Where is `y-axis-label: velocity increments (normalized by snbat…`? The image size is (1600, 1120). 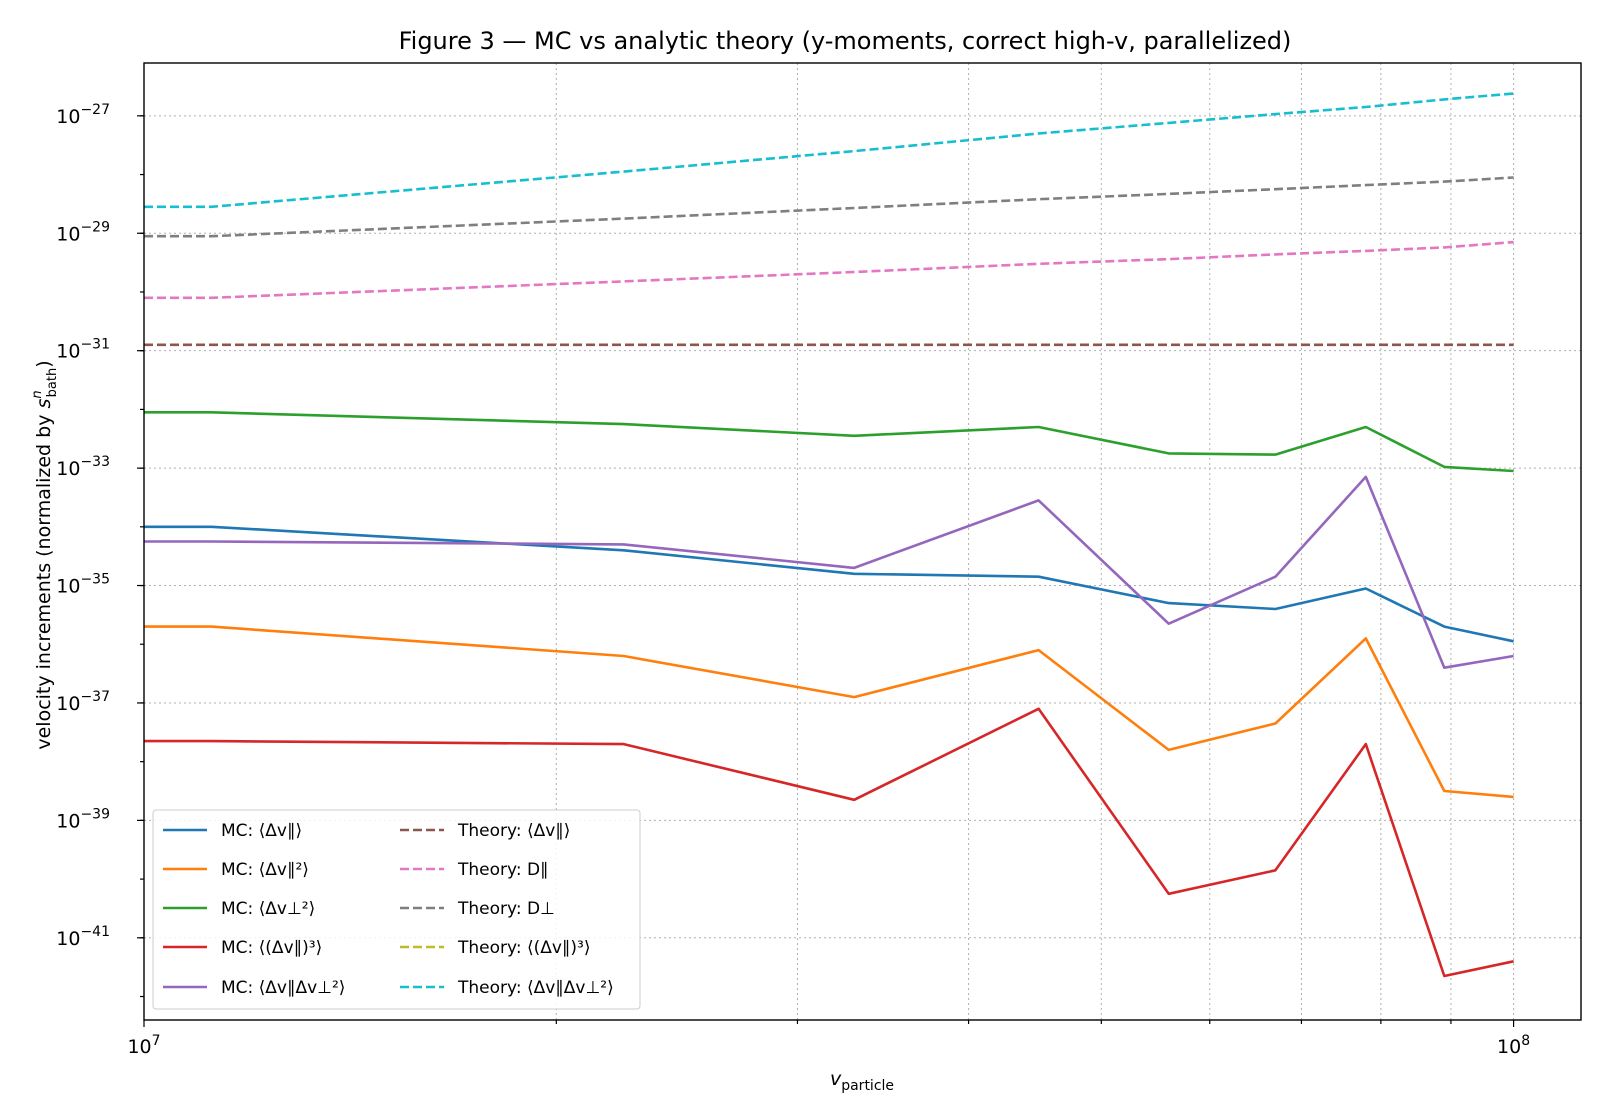
y-axis-label: velocity increments (normalized by snbat… is located at coordinates (45, 554).